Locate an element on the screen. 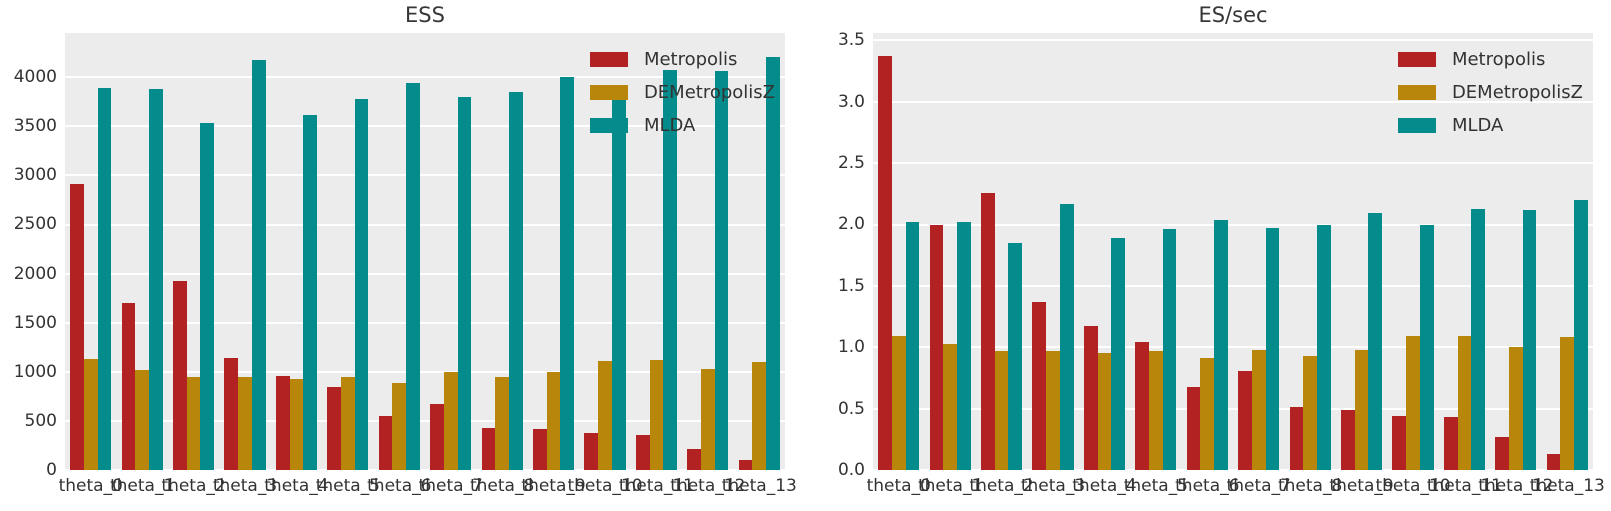  x-tick-label: theta_12 is located at coordinates (708, 486).